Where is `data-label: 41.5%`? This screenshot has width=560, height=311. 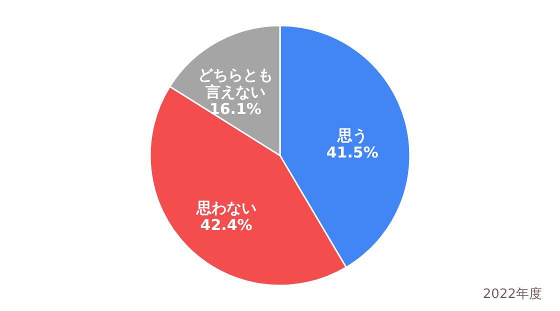
data-label: 41.5% is located at coordinates (352, 153).